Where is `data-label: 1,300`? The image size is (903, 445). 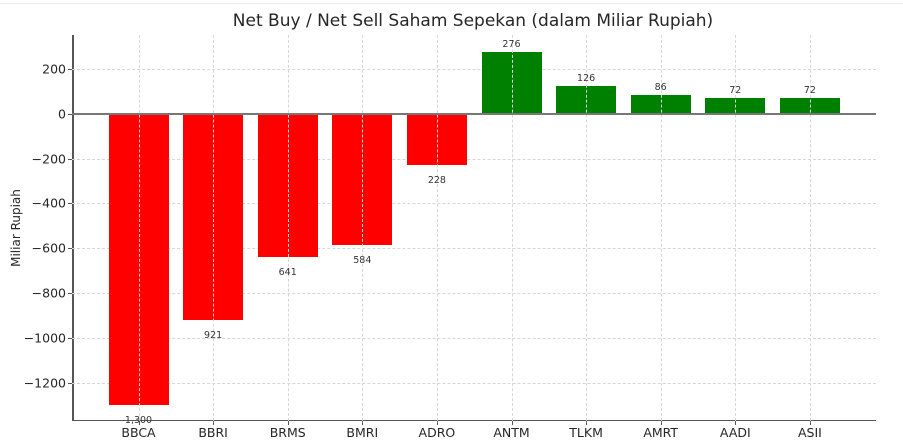 data-label: 1,300 is located at coordinates (138, 420).